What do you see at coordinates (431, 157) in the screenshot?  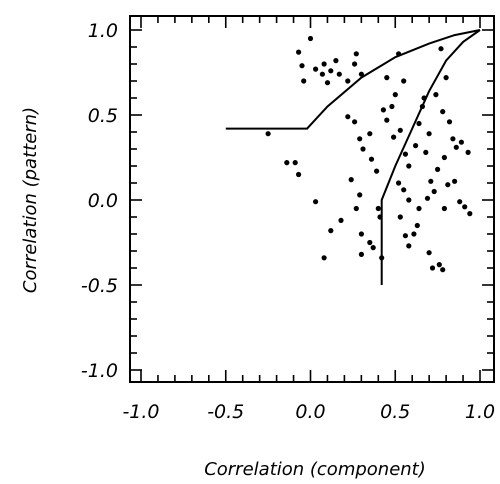 I see `boundary-curve` at bounding box center [431, 157].